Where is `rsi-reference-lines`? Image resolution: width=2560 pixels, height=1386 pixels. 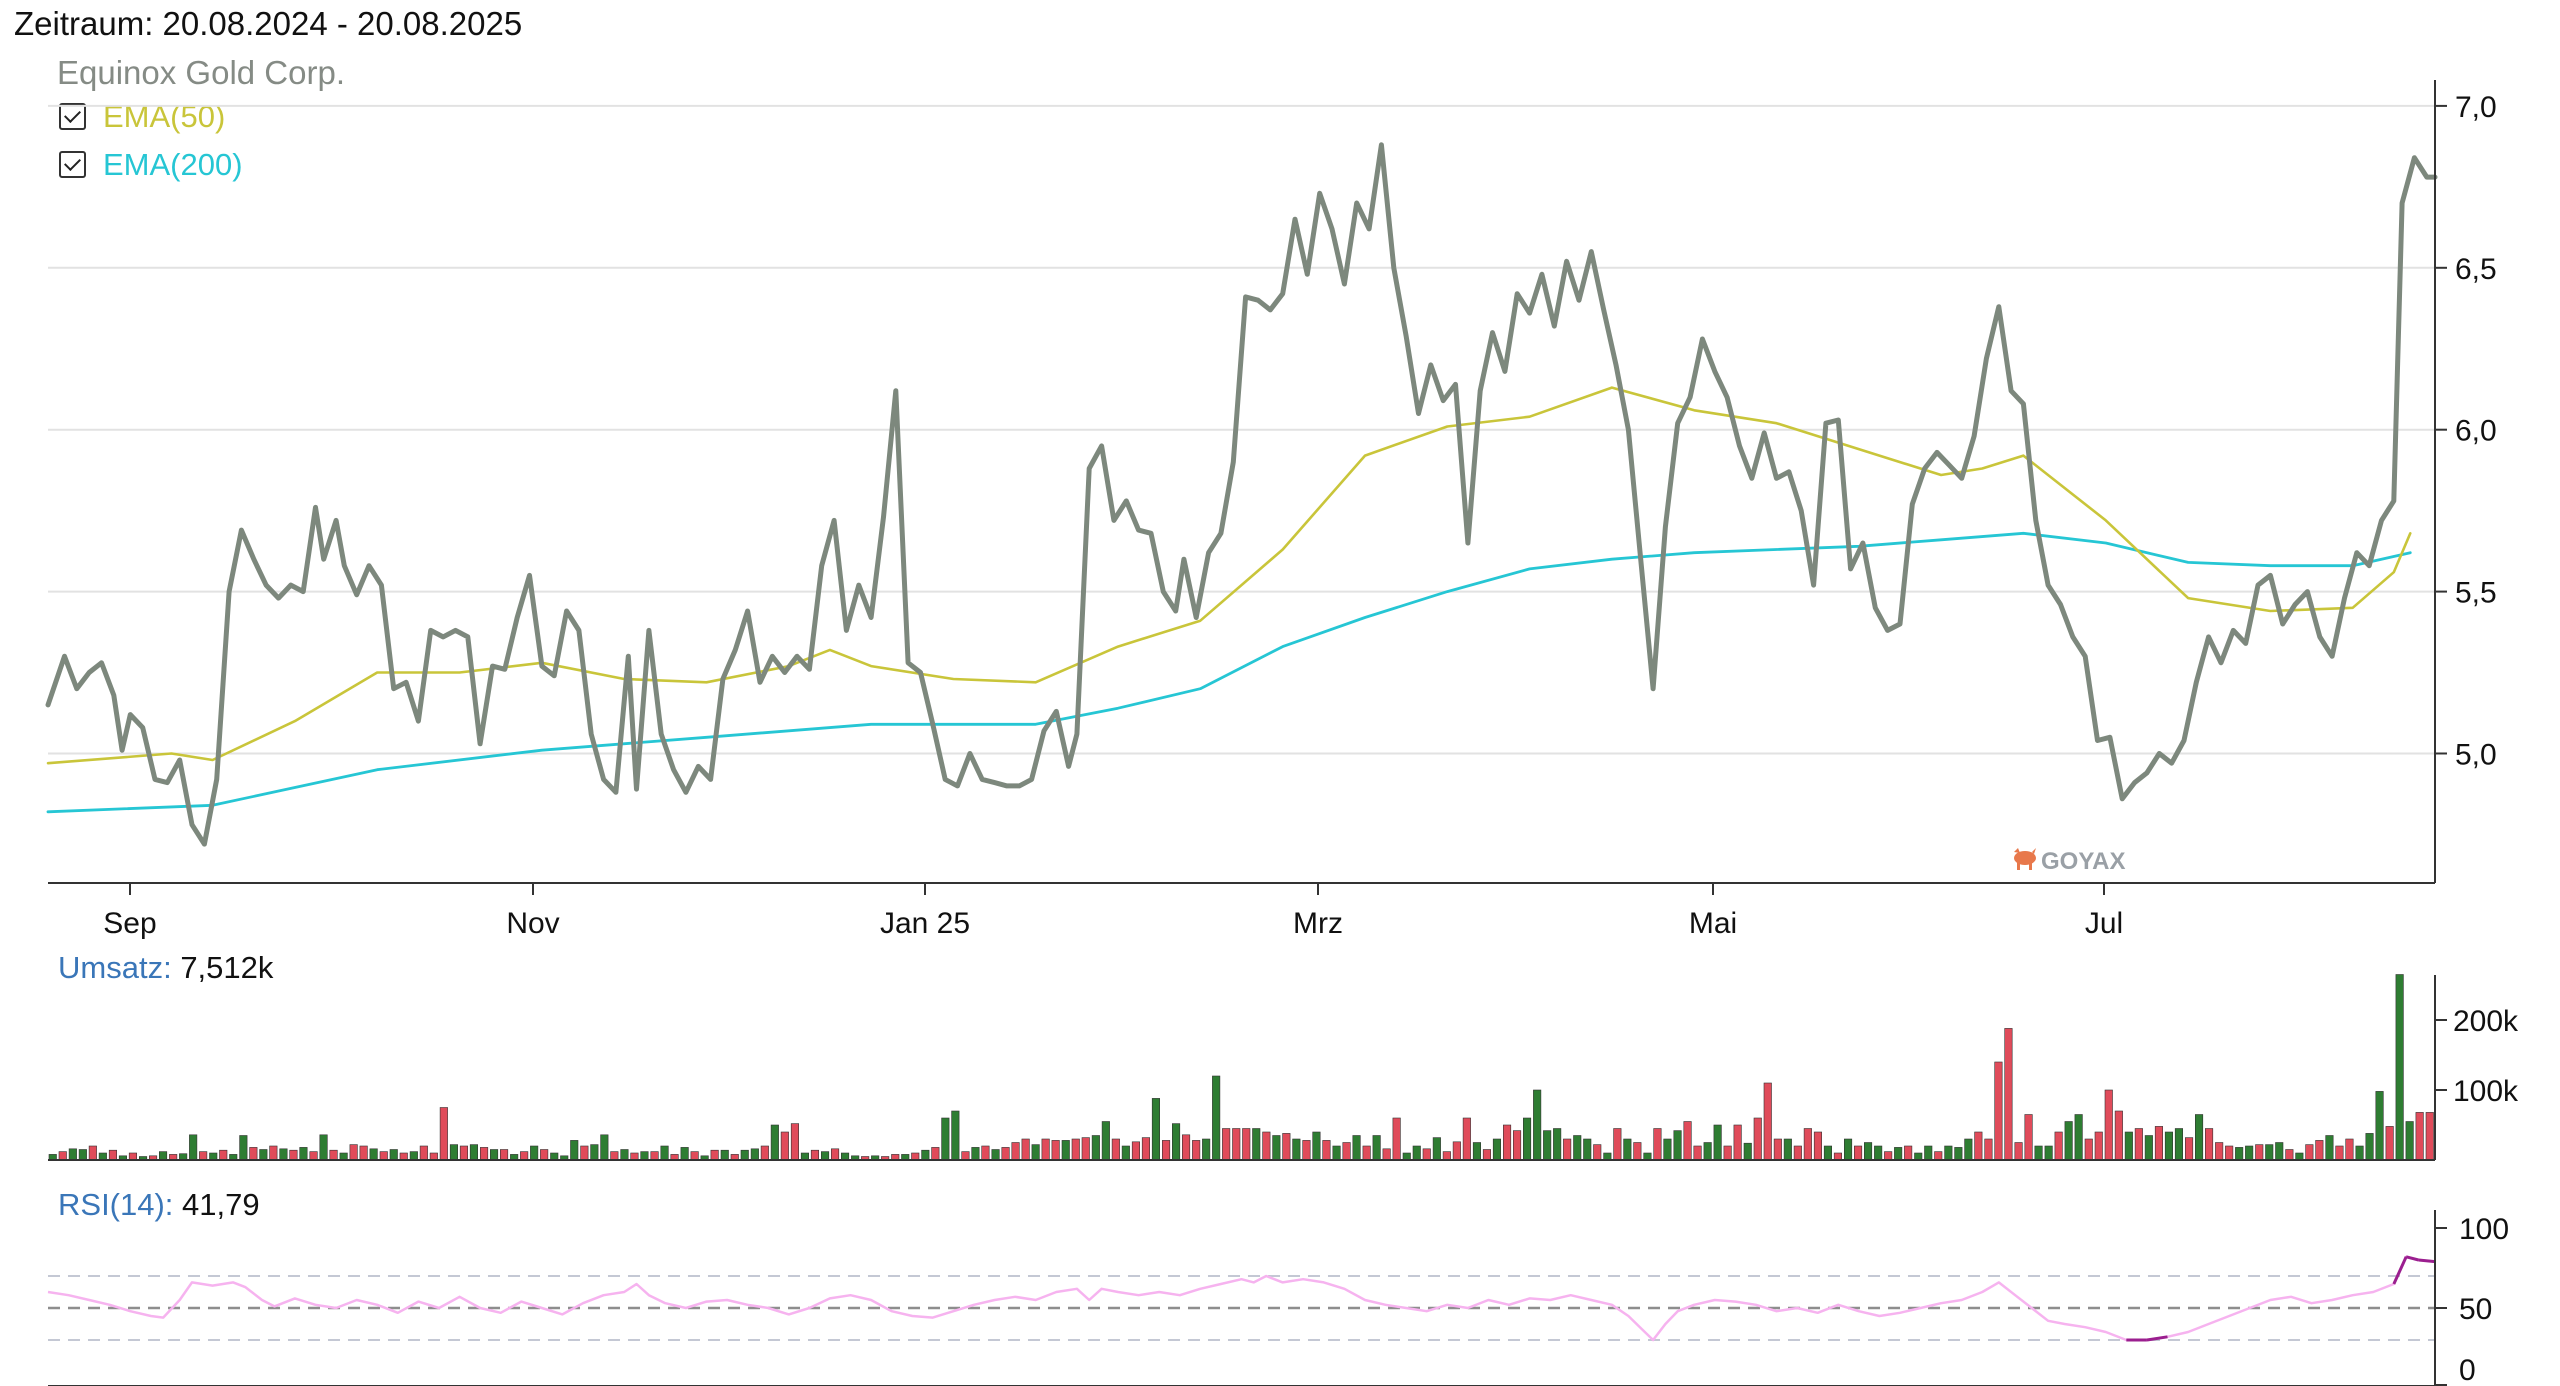
rsi-reference-lines is located at coordinates (1241, 1308).